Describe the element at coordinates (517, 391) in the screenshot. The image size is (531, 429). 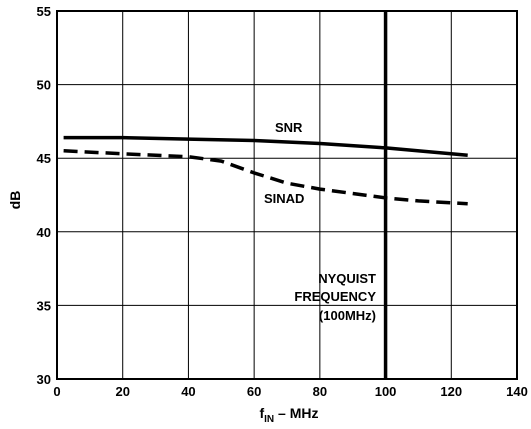
I see `x-tick-label: 140` at that location.